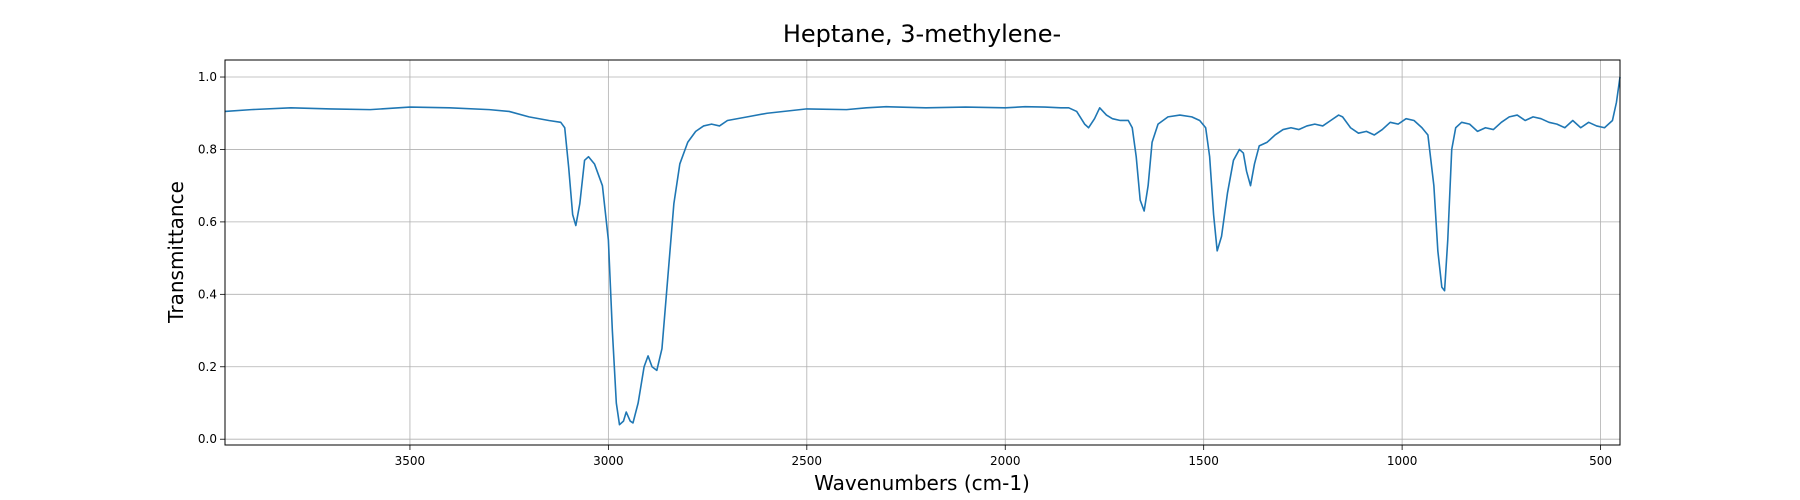 Image resolution: width=1800 pixels, height=500 pixels. What do you see at coordinates (207, 439) in the screenshot?
I see `y-tick-label: 0.0` at bounding box center [207, 439].